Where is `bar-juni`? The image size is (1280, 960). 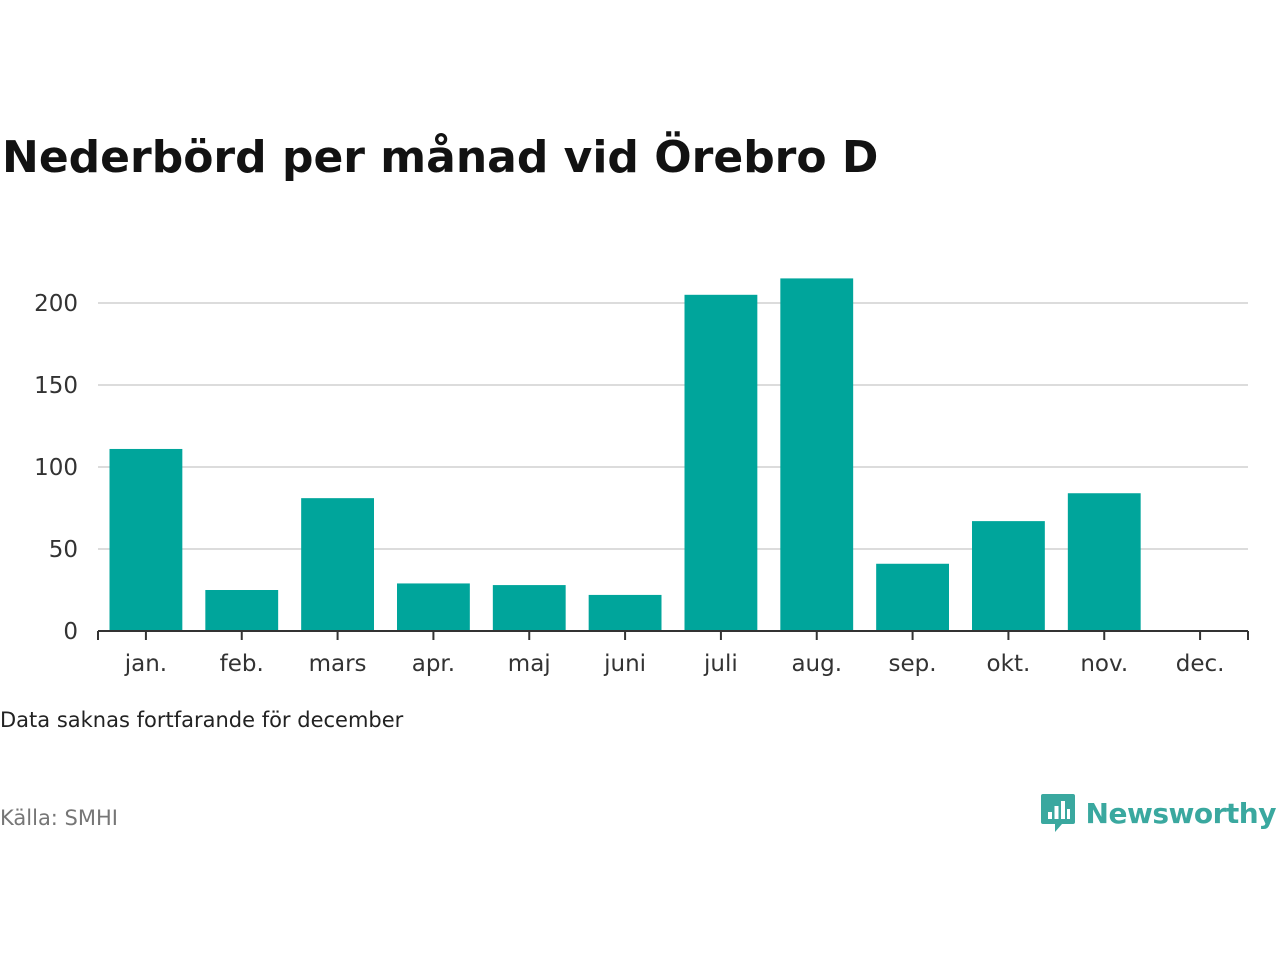 bar-juni is located at coordinates (625, 612).